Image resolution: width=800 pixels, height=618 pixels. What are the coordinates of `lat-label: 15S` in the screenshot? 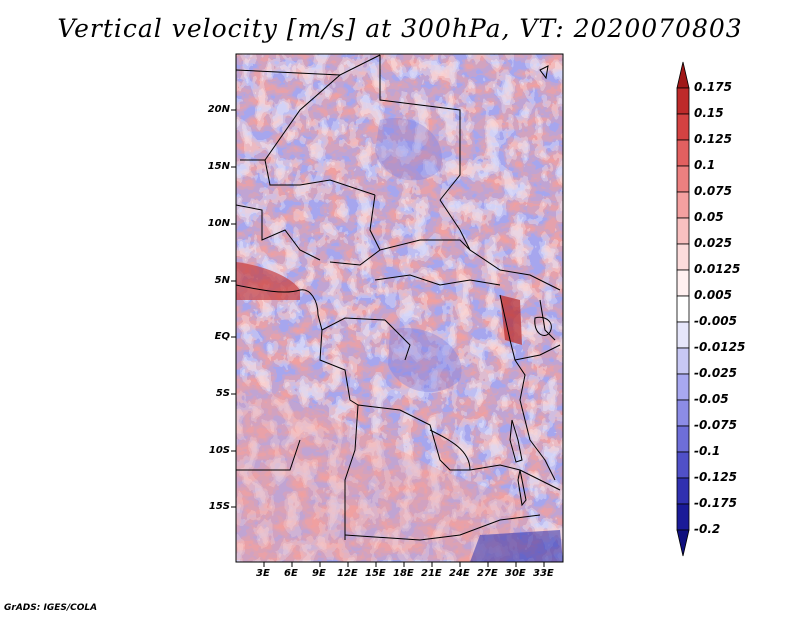 It's located at (219, 506).